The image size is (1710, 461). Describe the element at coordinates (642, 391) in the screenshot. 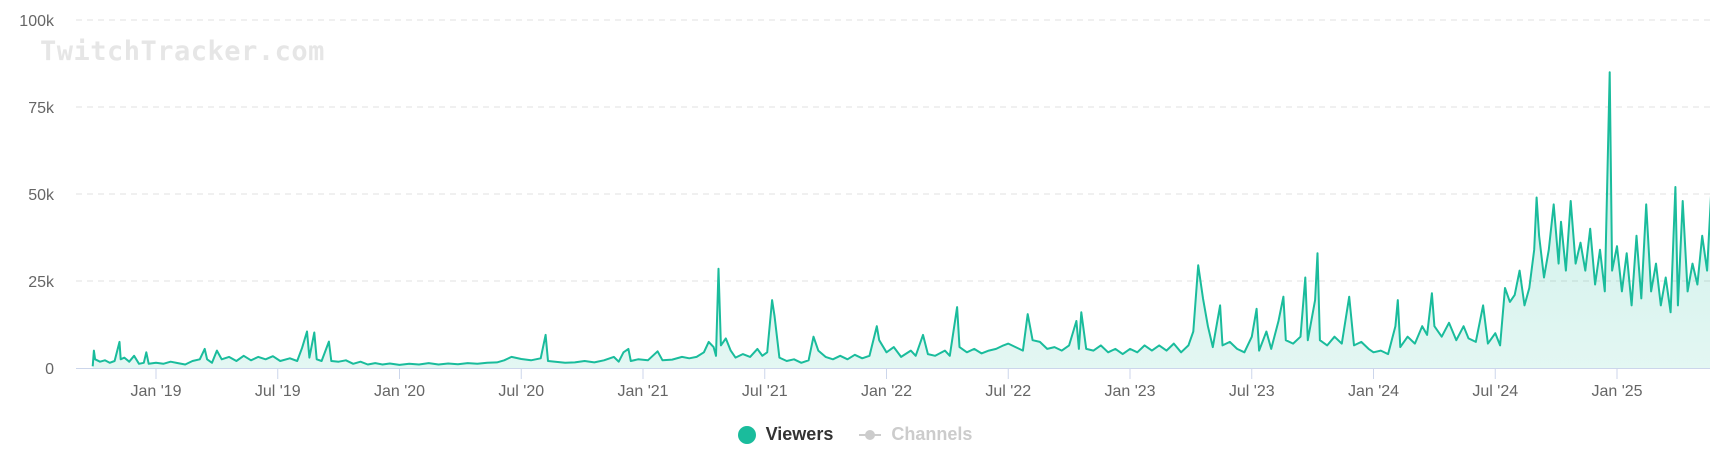

I see `x-tick-label: Jan '21` at that location.